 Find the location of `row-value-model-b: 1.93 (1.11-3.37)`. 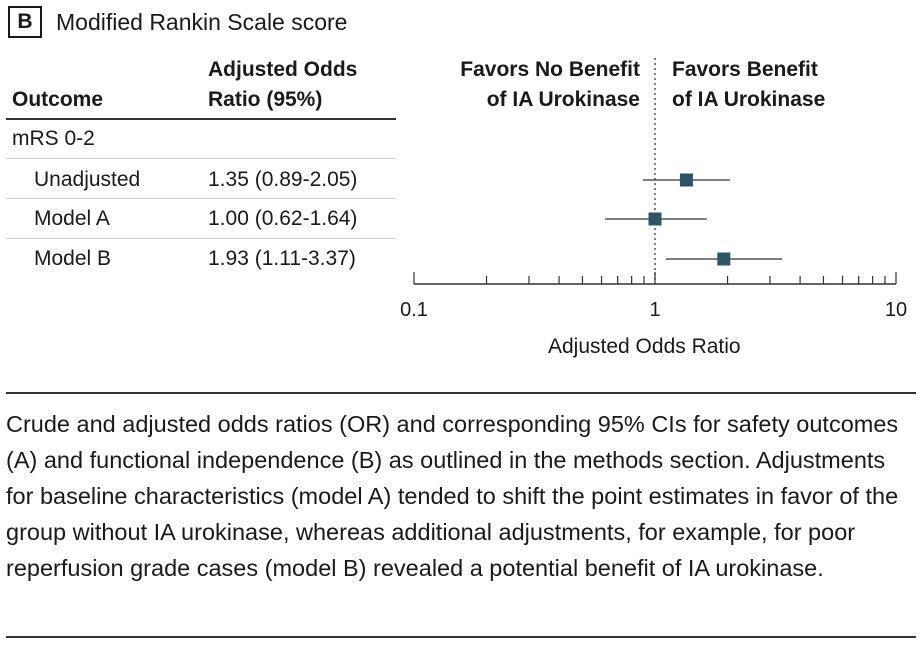

row-value-model-b: 1.93 (1.11-3.37) is located at coordinates (282, 258).